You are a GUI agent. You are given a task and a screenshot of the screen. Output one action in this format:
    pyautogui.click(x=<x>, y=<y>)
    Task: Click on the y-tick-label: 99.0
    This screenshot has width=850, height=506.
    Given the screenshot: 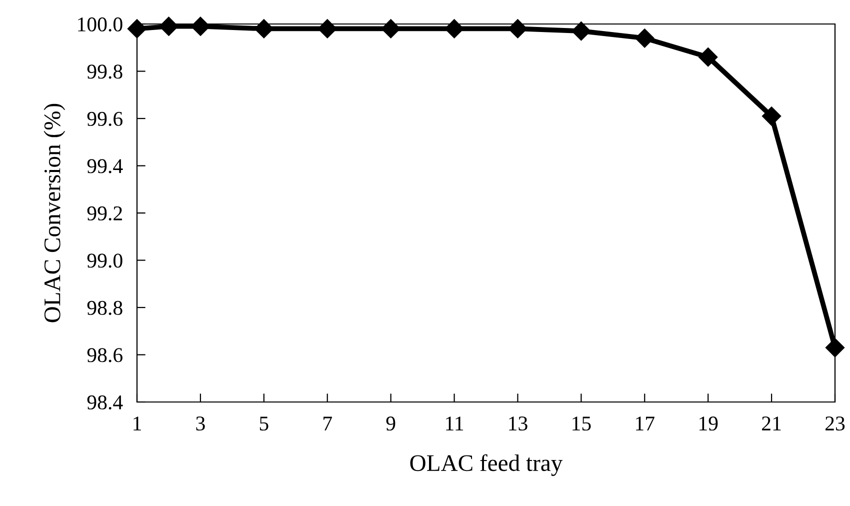 What is the action you would take?
    pyautogui.click(x=104, y=261)
    